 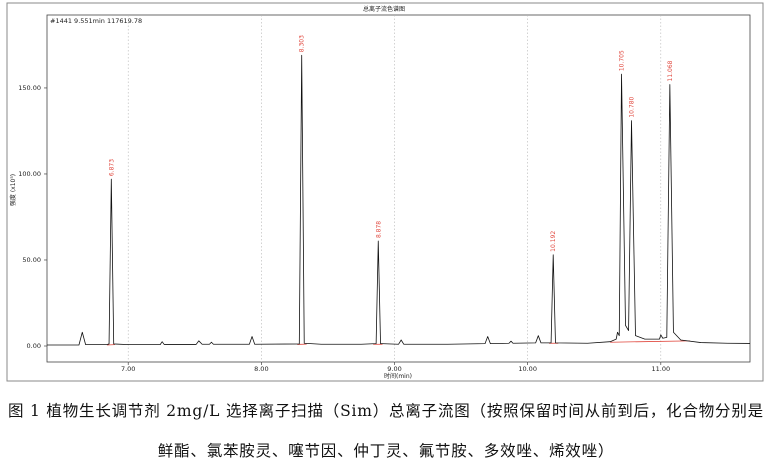 What do you see at coordinates (527, 369) in the screenshot?
I see `x-tick-label: 10.00` at bounding box center [527, 369].